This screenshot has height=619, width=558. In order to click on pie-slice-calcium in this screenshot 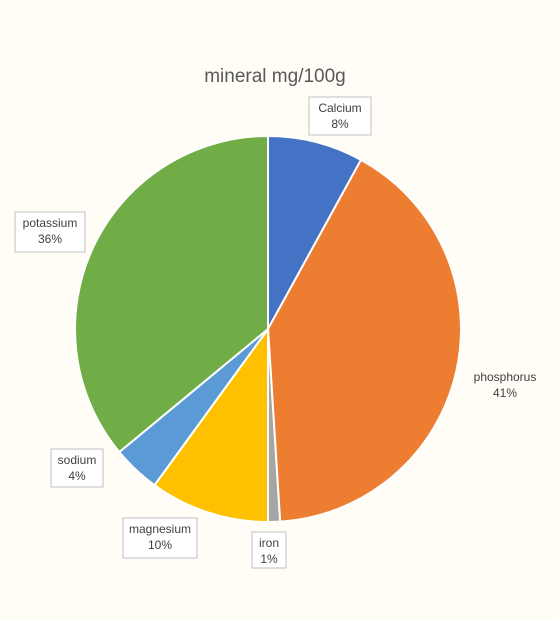, I will do `click(315, 232)`.